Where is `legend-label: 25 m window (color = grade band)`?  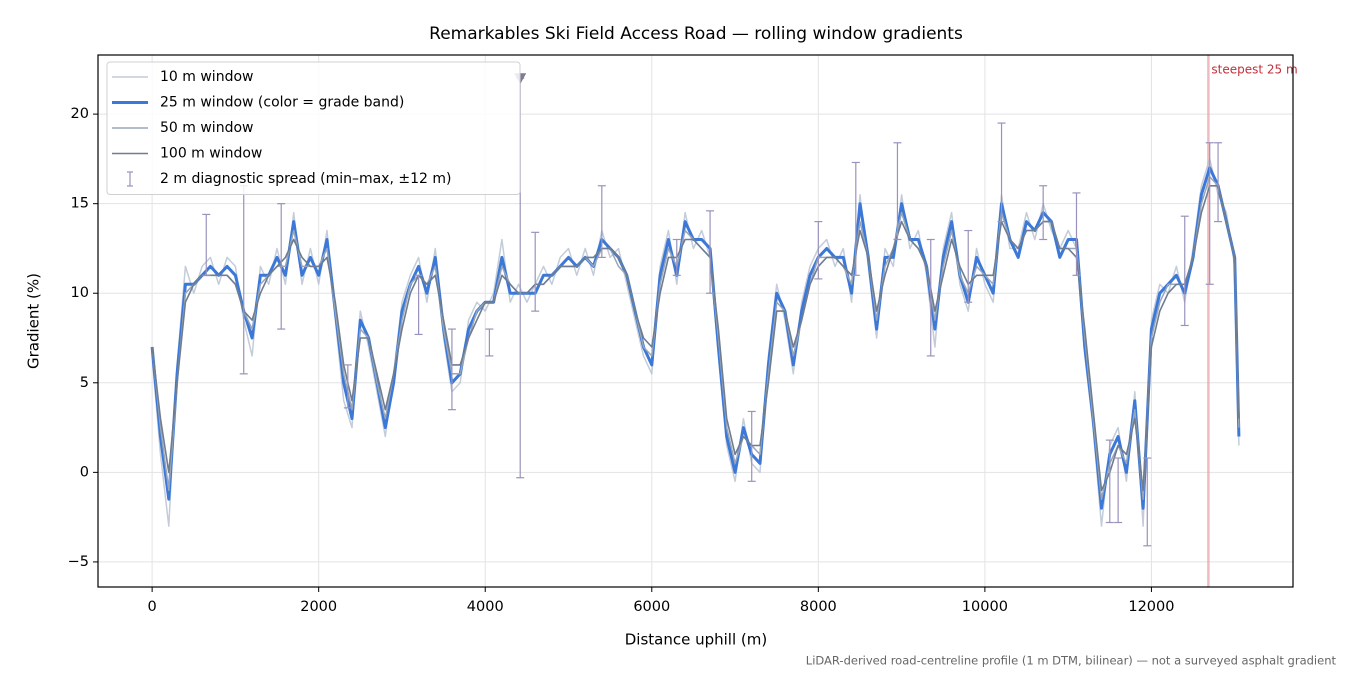 legend-label: 25 m window (color = grade band) is located at coordinates (282, 103).